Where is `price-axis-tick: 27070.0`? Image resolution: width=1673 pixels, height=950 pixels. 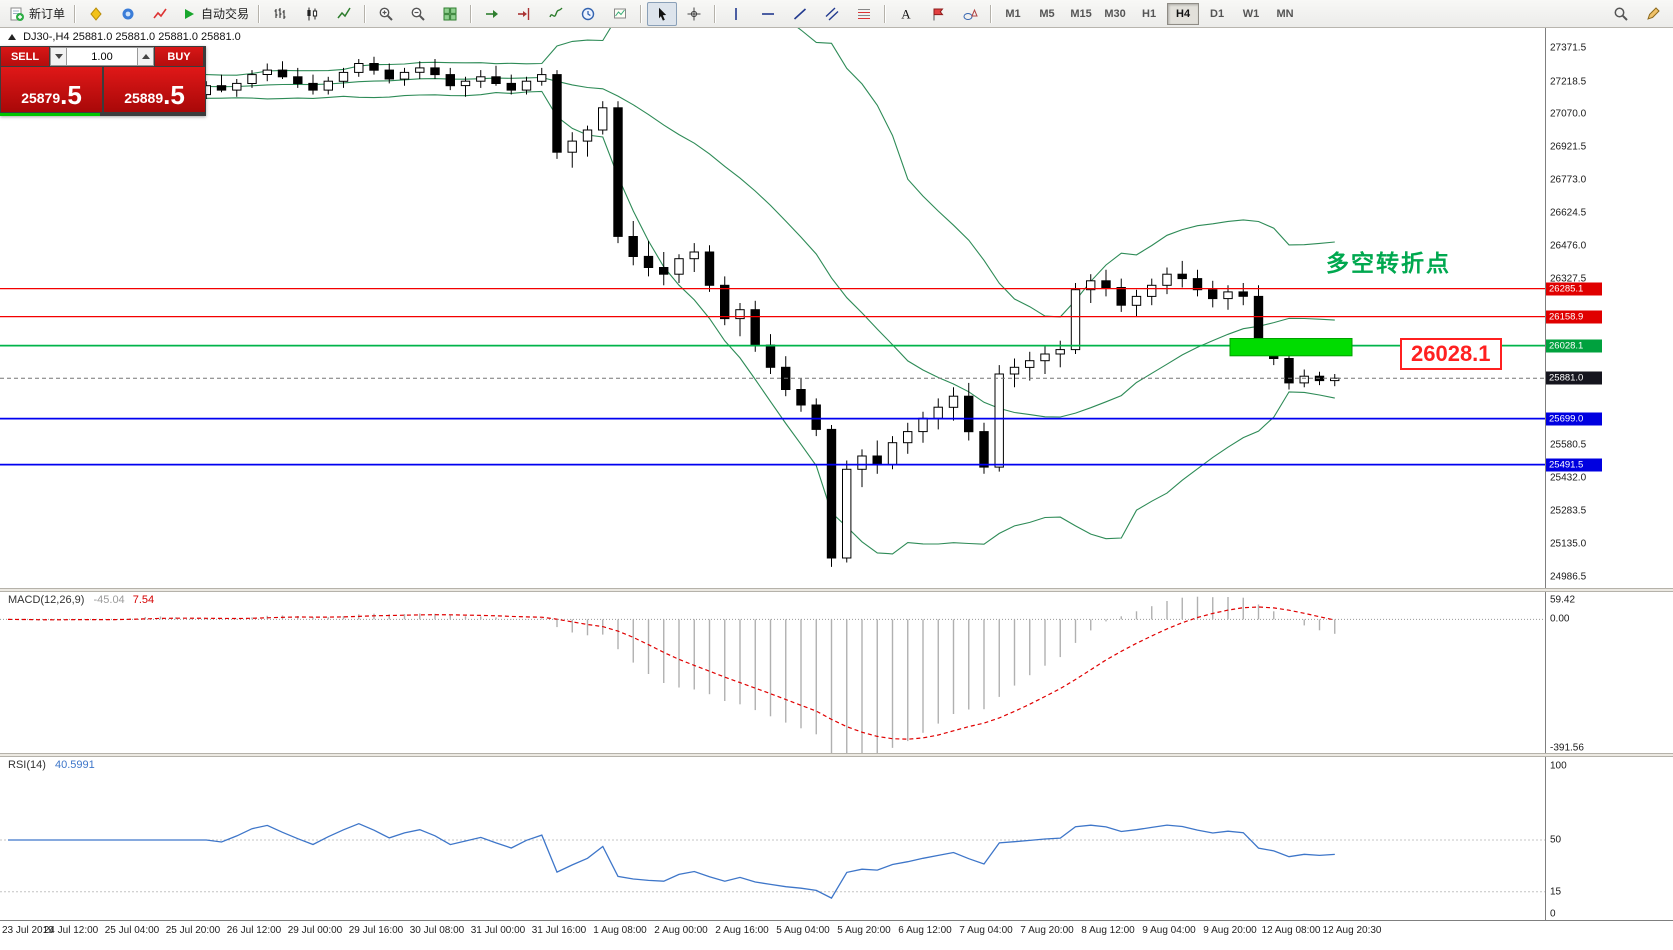 price-axis-tick: 27070.0 is located at coordinates (1568, 114).